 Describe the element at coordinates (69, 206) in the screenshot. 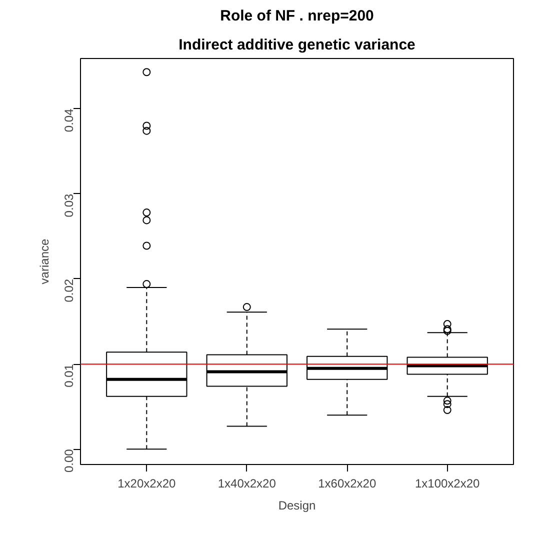

I see `y-tick-label: 0.03` at that location.